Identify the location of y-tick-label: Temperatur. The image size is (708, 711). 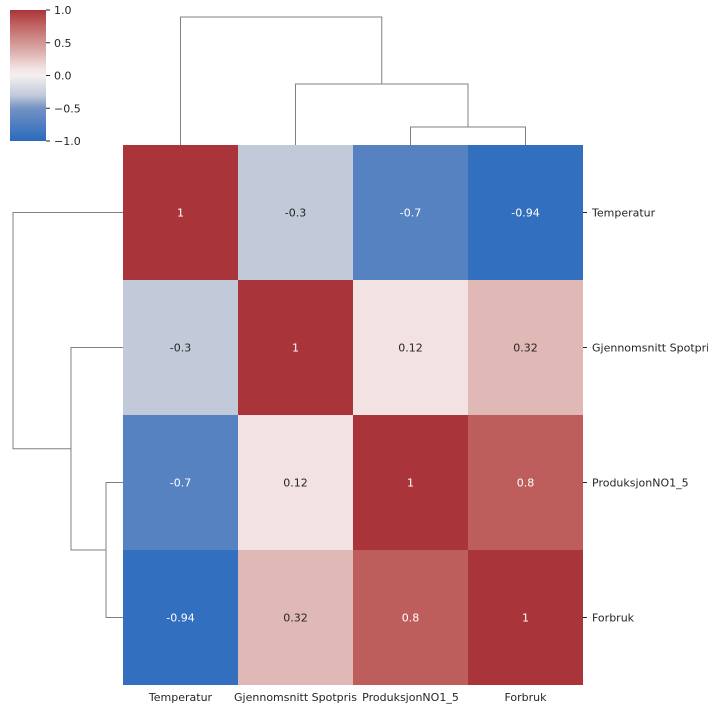
(623, 213).